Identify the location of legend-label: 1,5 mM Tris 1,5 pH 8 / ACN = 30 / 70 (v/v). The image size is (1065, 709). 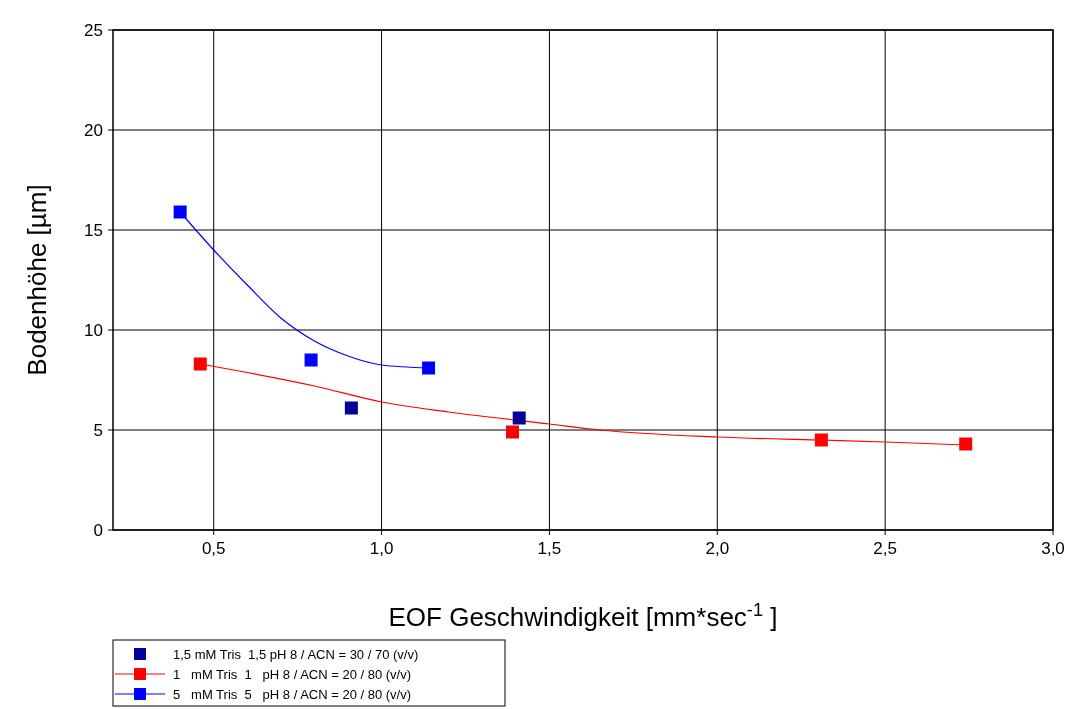
(296, 654).